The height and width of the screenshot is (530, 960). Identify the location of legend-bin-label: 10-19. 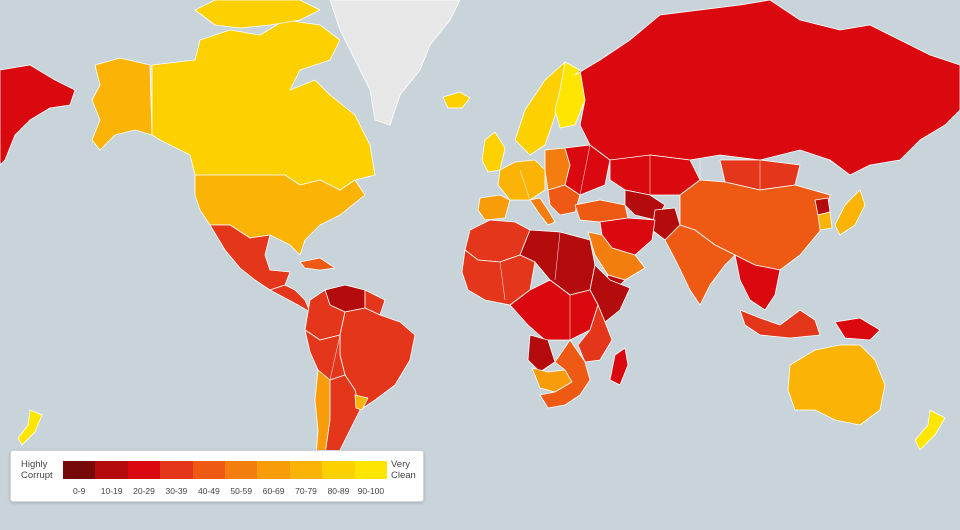
(111, 491).